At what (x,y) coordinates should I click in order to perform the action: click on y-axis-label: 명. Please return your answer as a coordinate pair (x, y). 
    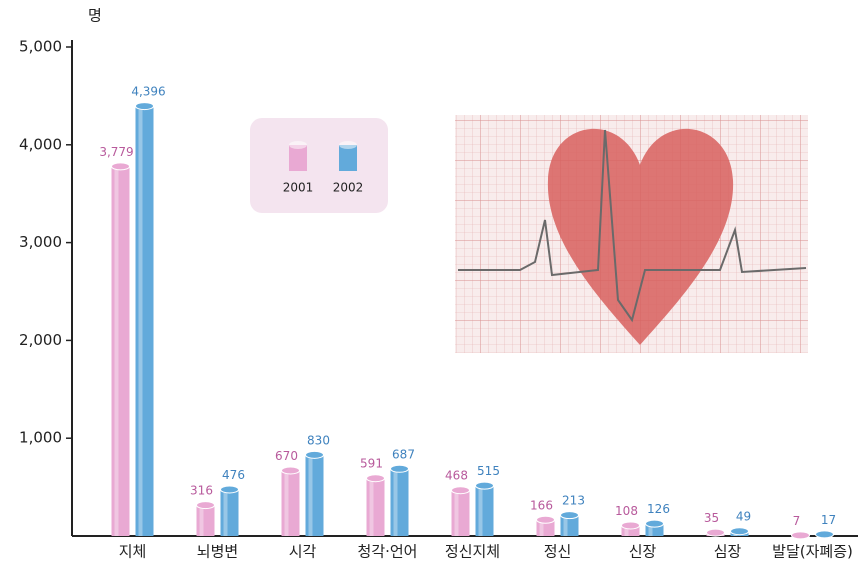
    Looking at the image, I should click on (95, 16).